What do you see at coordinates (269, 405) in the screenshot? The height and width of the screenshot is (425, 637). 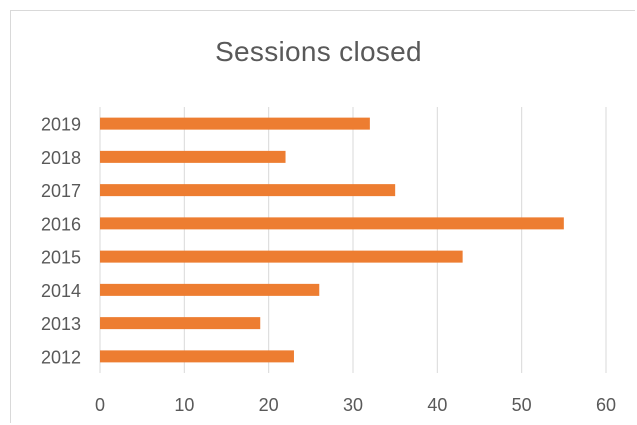 I see `x-tick-label: 20` at bounding box center [269, 405].